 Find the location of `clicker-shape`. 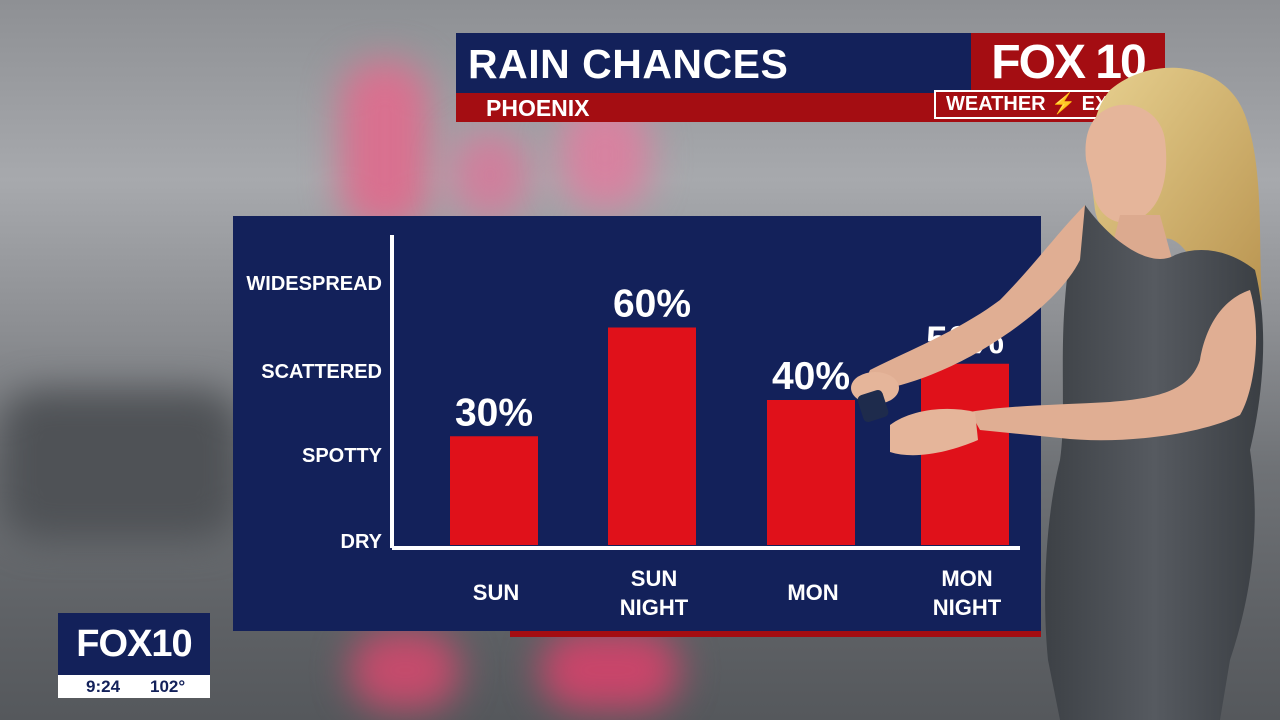

clicker-shape is located at coordinates (873, 406).